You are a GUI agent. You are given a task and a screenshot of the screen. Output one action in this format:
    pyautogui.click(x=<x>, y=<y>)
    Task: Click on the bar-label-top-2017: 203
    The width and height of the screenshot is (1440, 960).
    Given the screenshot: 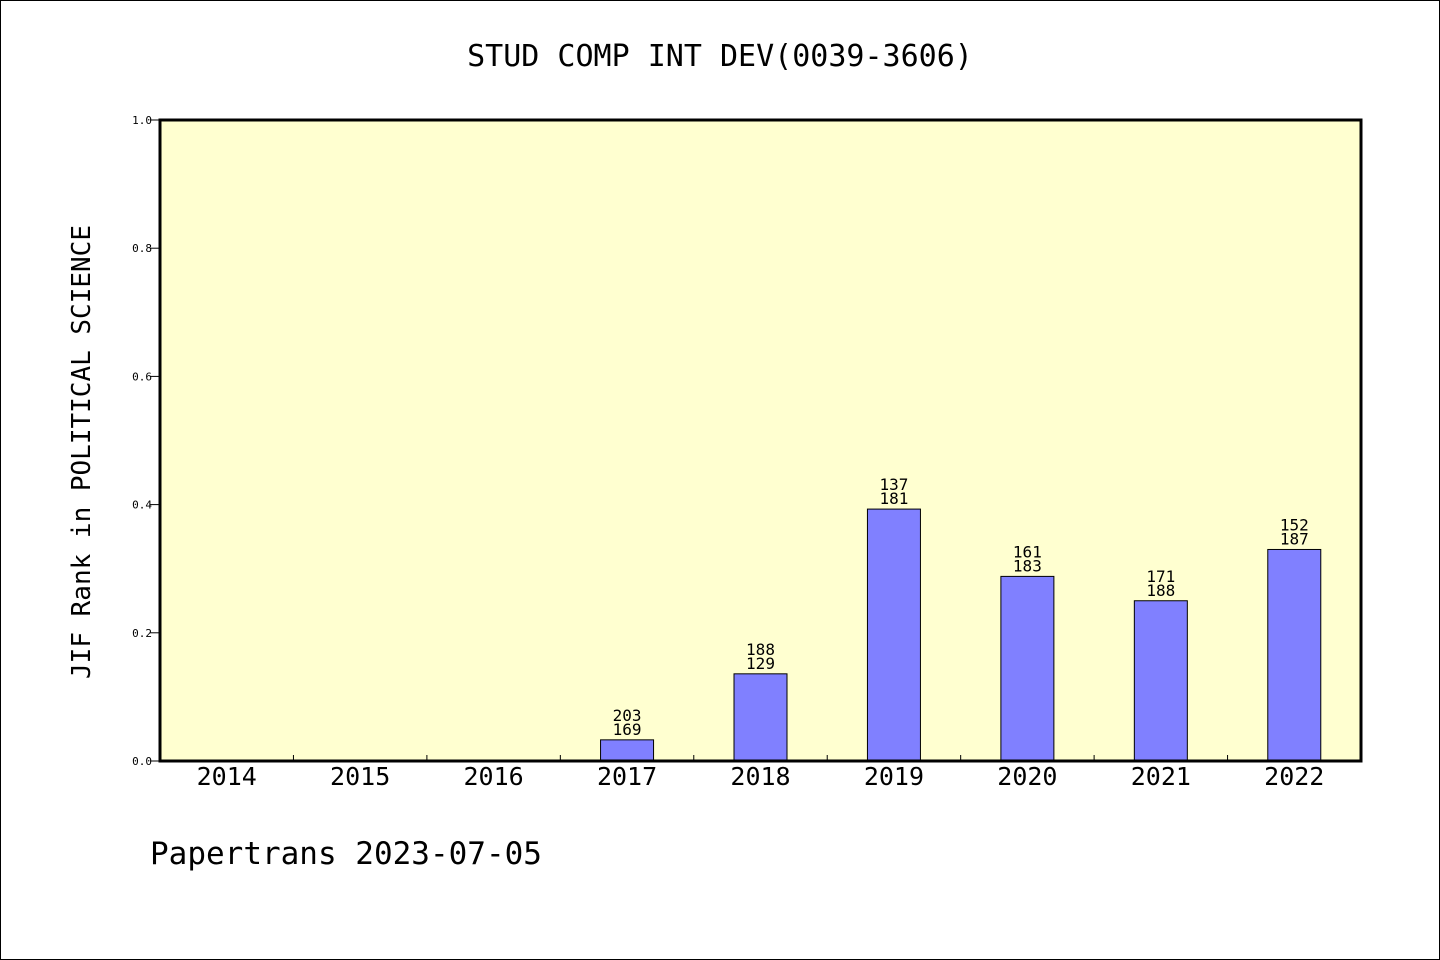 What is the action you would take?
    pyautogui.click(x=627, y=715)
    